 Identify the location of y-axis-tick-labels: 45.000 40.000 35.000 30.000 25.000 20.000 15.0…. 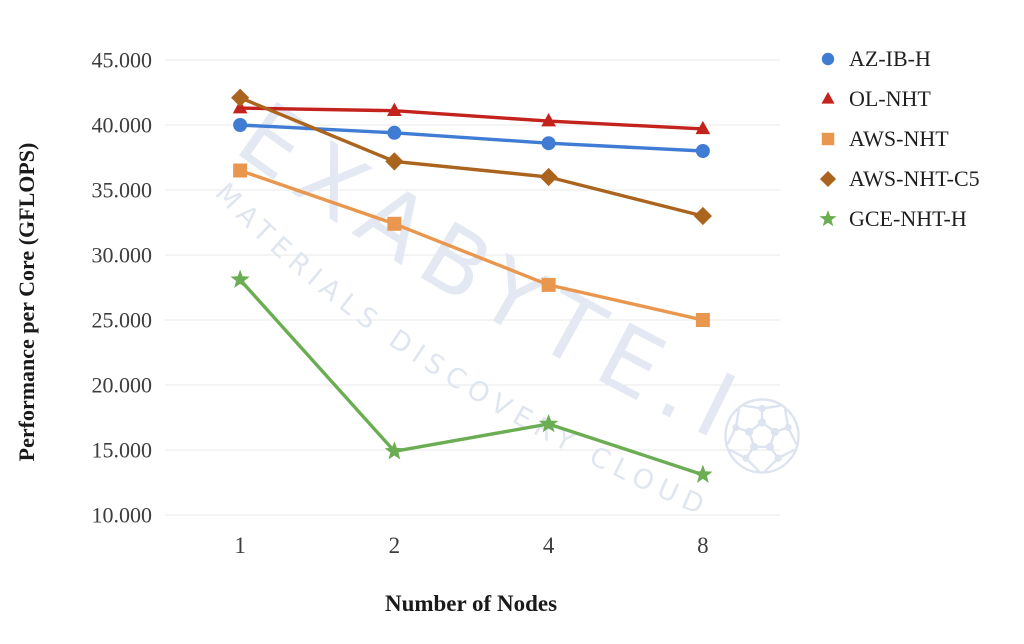
(122, 288).